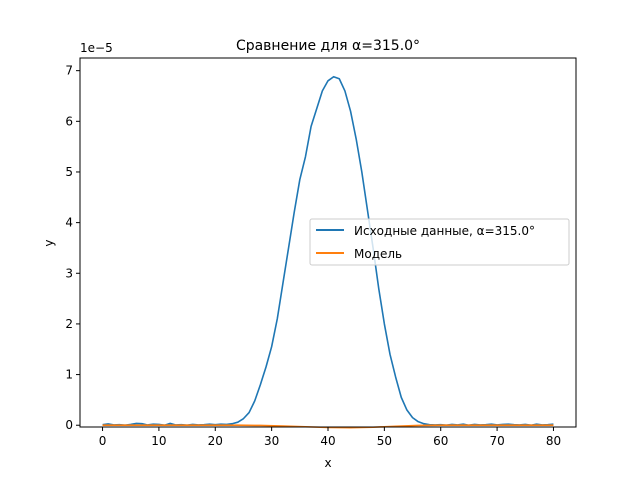 The width and height of the screenshot is (640, 480). What do you see at coordinates (69, 324) in the screenshot?
I see `y-tick-label: 2` at bounding box center [69, 324].